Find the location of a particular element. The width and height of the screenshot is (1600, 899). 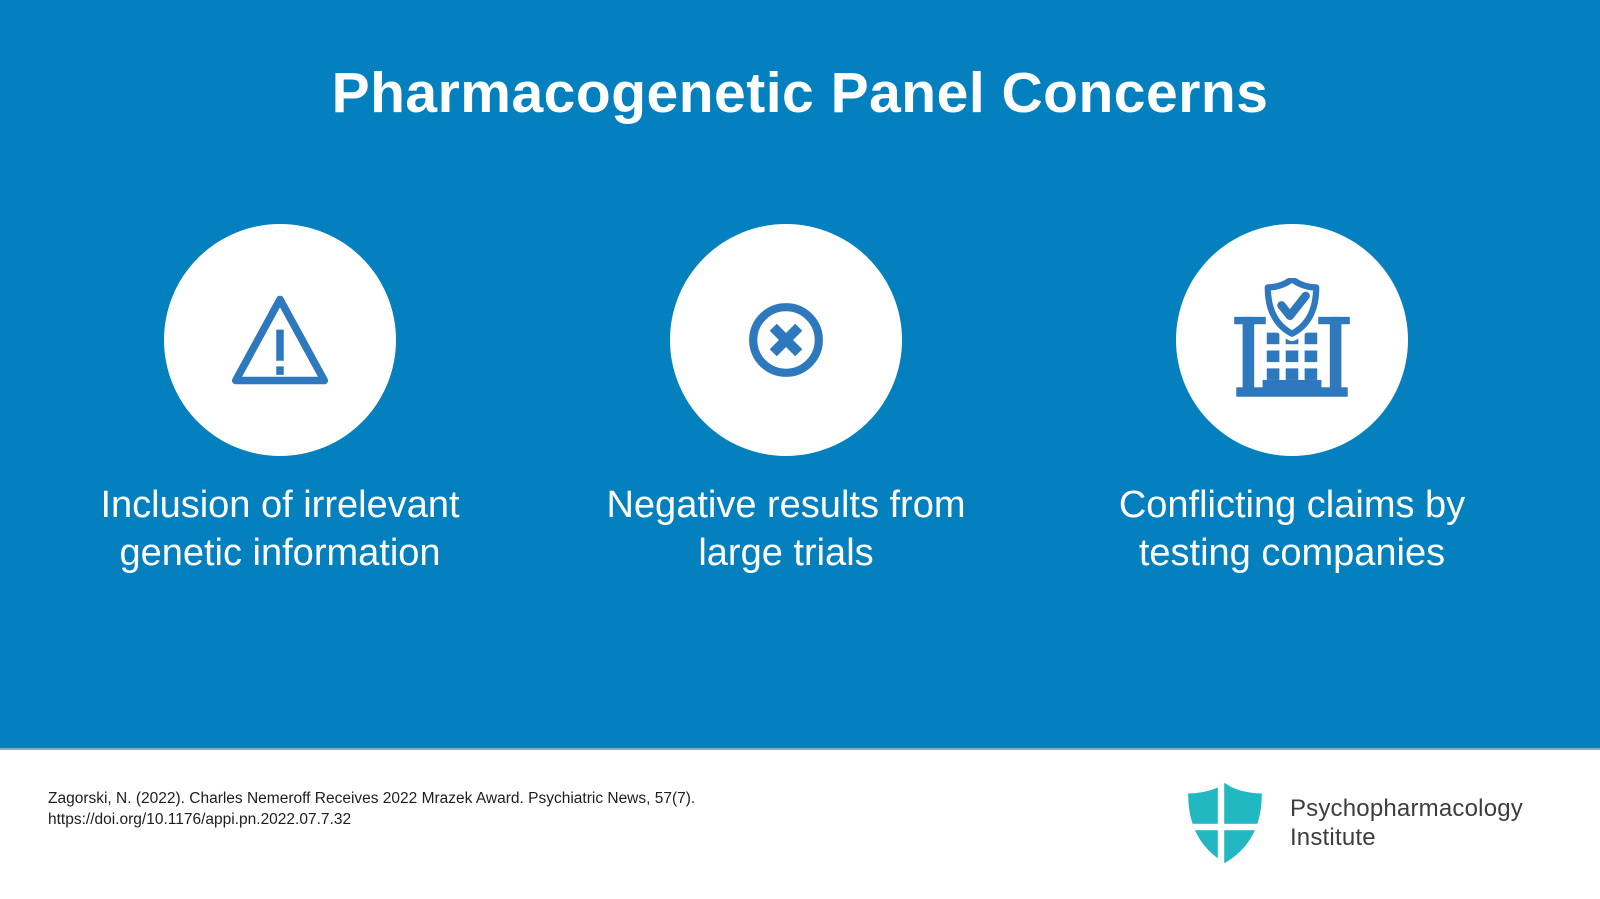

warning-triangle-icon is located at coordinates (280, 340).